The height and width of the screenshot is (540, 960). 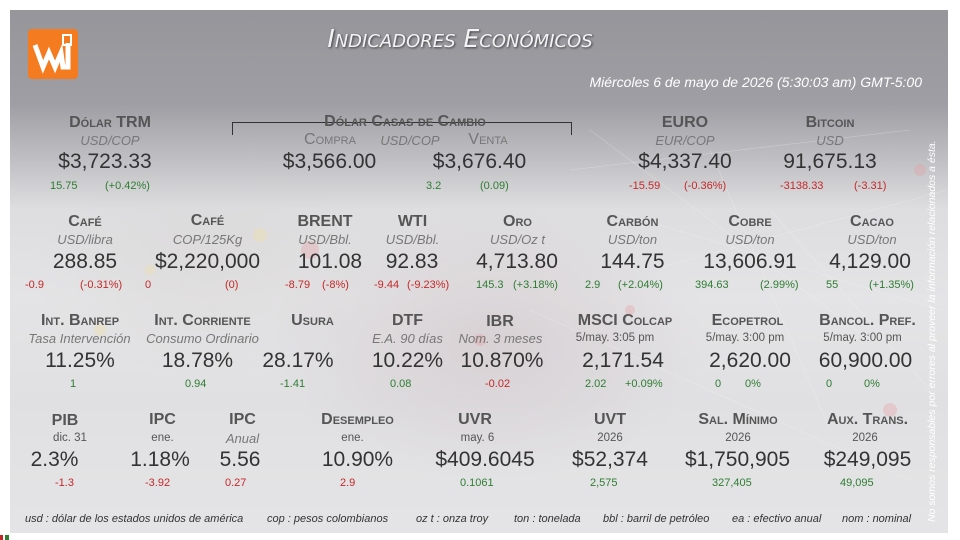 What do you see at coordinates (428, 285) in the screenshot?
I see `wti-change-pct: (-9.23%)` at bounding box center [428, 285].